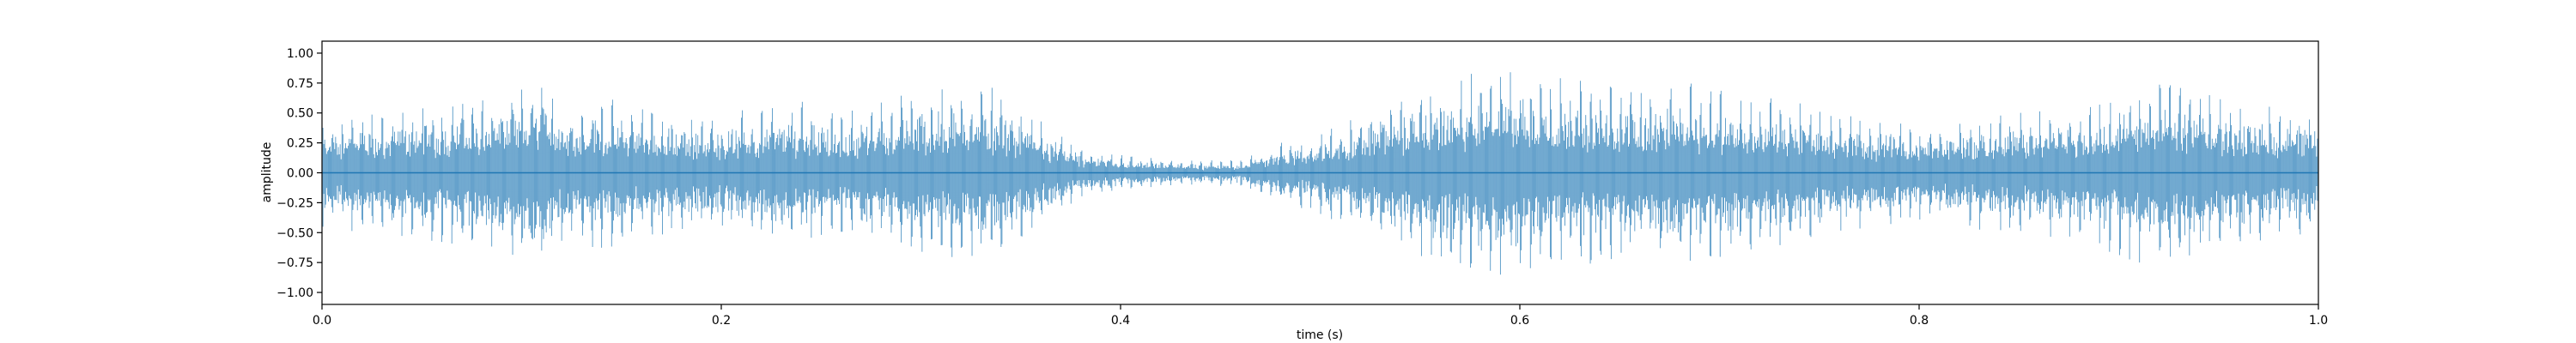  I want to click on x-axis-label: time (s), so click(1320, 335).